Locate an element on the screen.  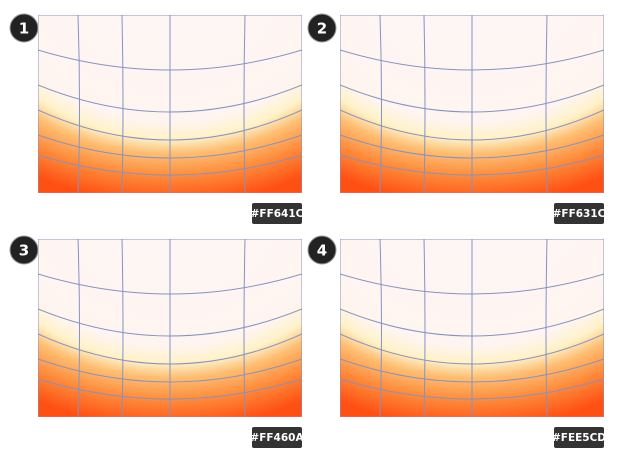
step-number: 4 is located at coordinates (322, 251).